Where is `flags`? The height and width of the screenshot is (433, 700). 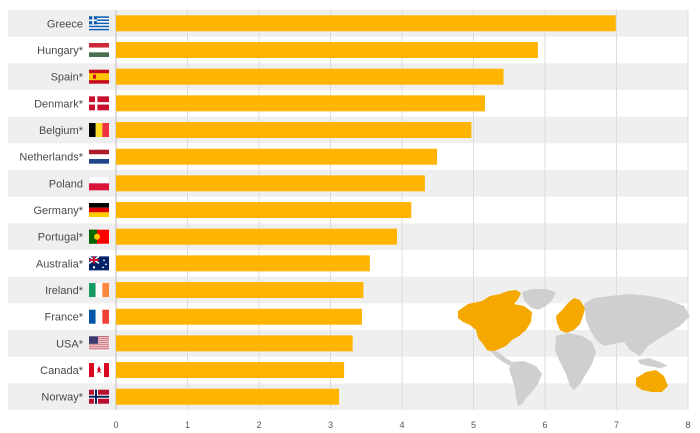 flags is located at coordinates (99, 210).